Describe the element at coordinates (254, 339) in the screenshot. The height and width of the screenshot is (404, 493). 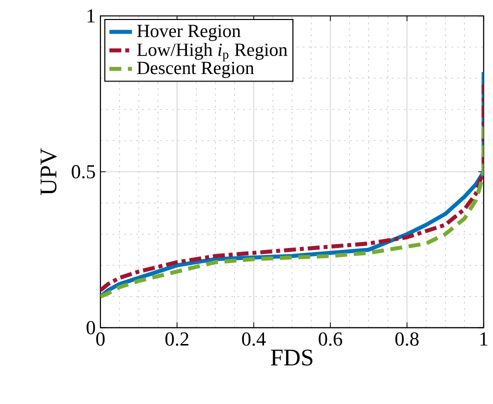
I see `x-tick-label: 0.4` at that location.